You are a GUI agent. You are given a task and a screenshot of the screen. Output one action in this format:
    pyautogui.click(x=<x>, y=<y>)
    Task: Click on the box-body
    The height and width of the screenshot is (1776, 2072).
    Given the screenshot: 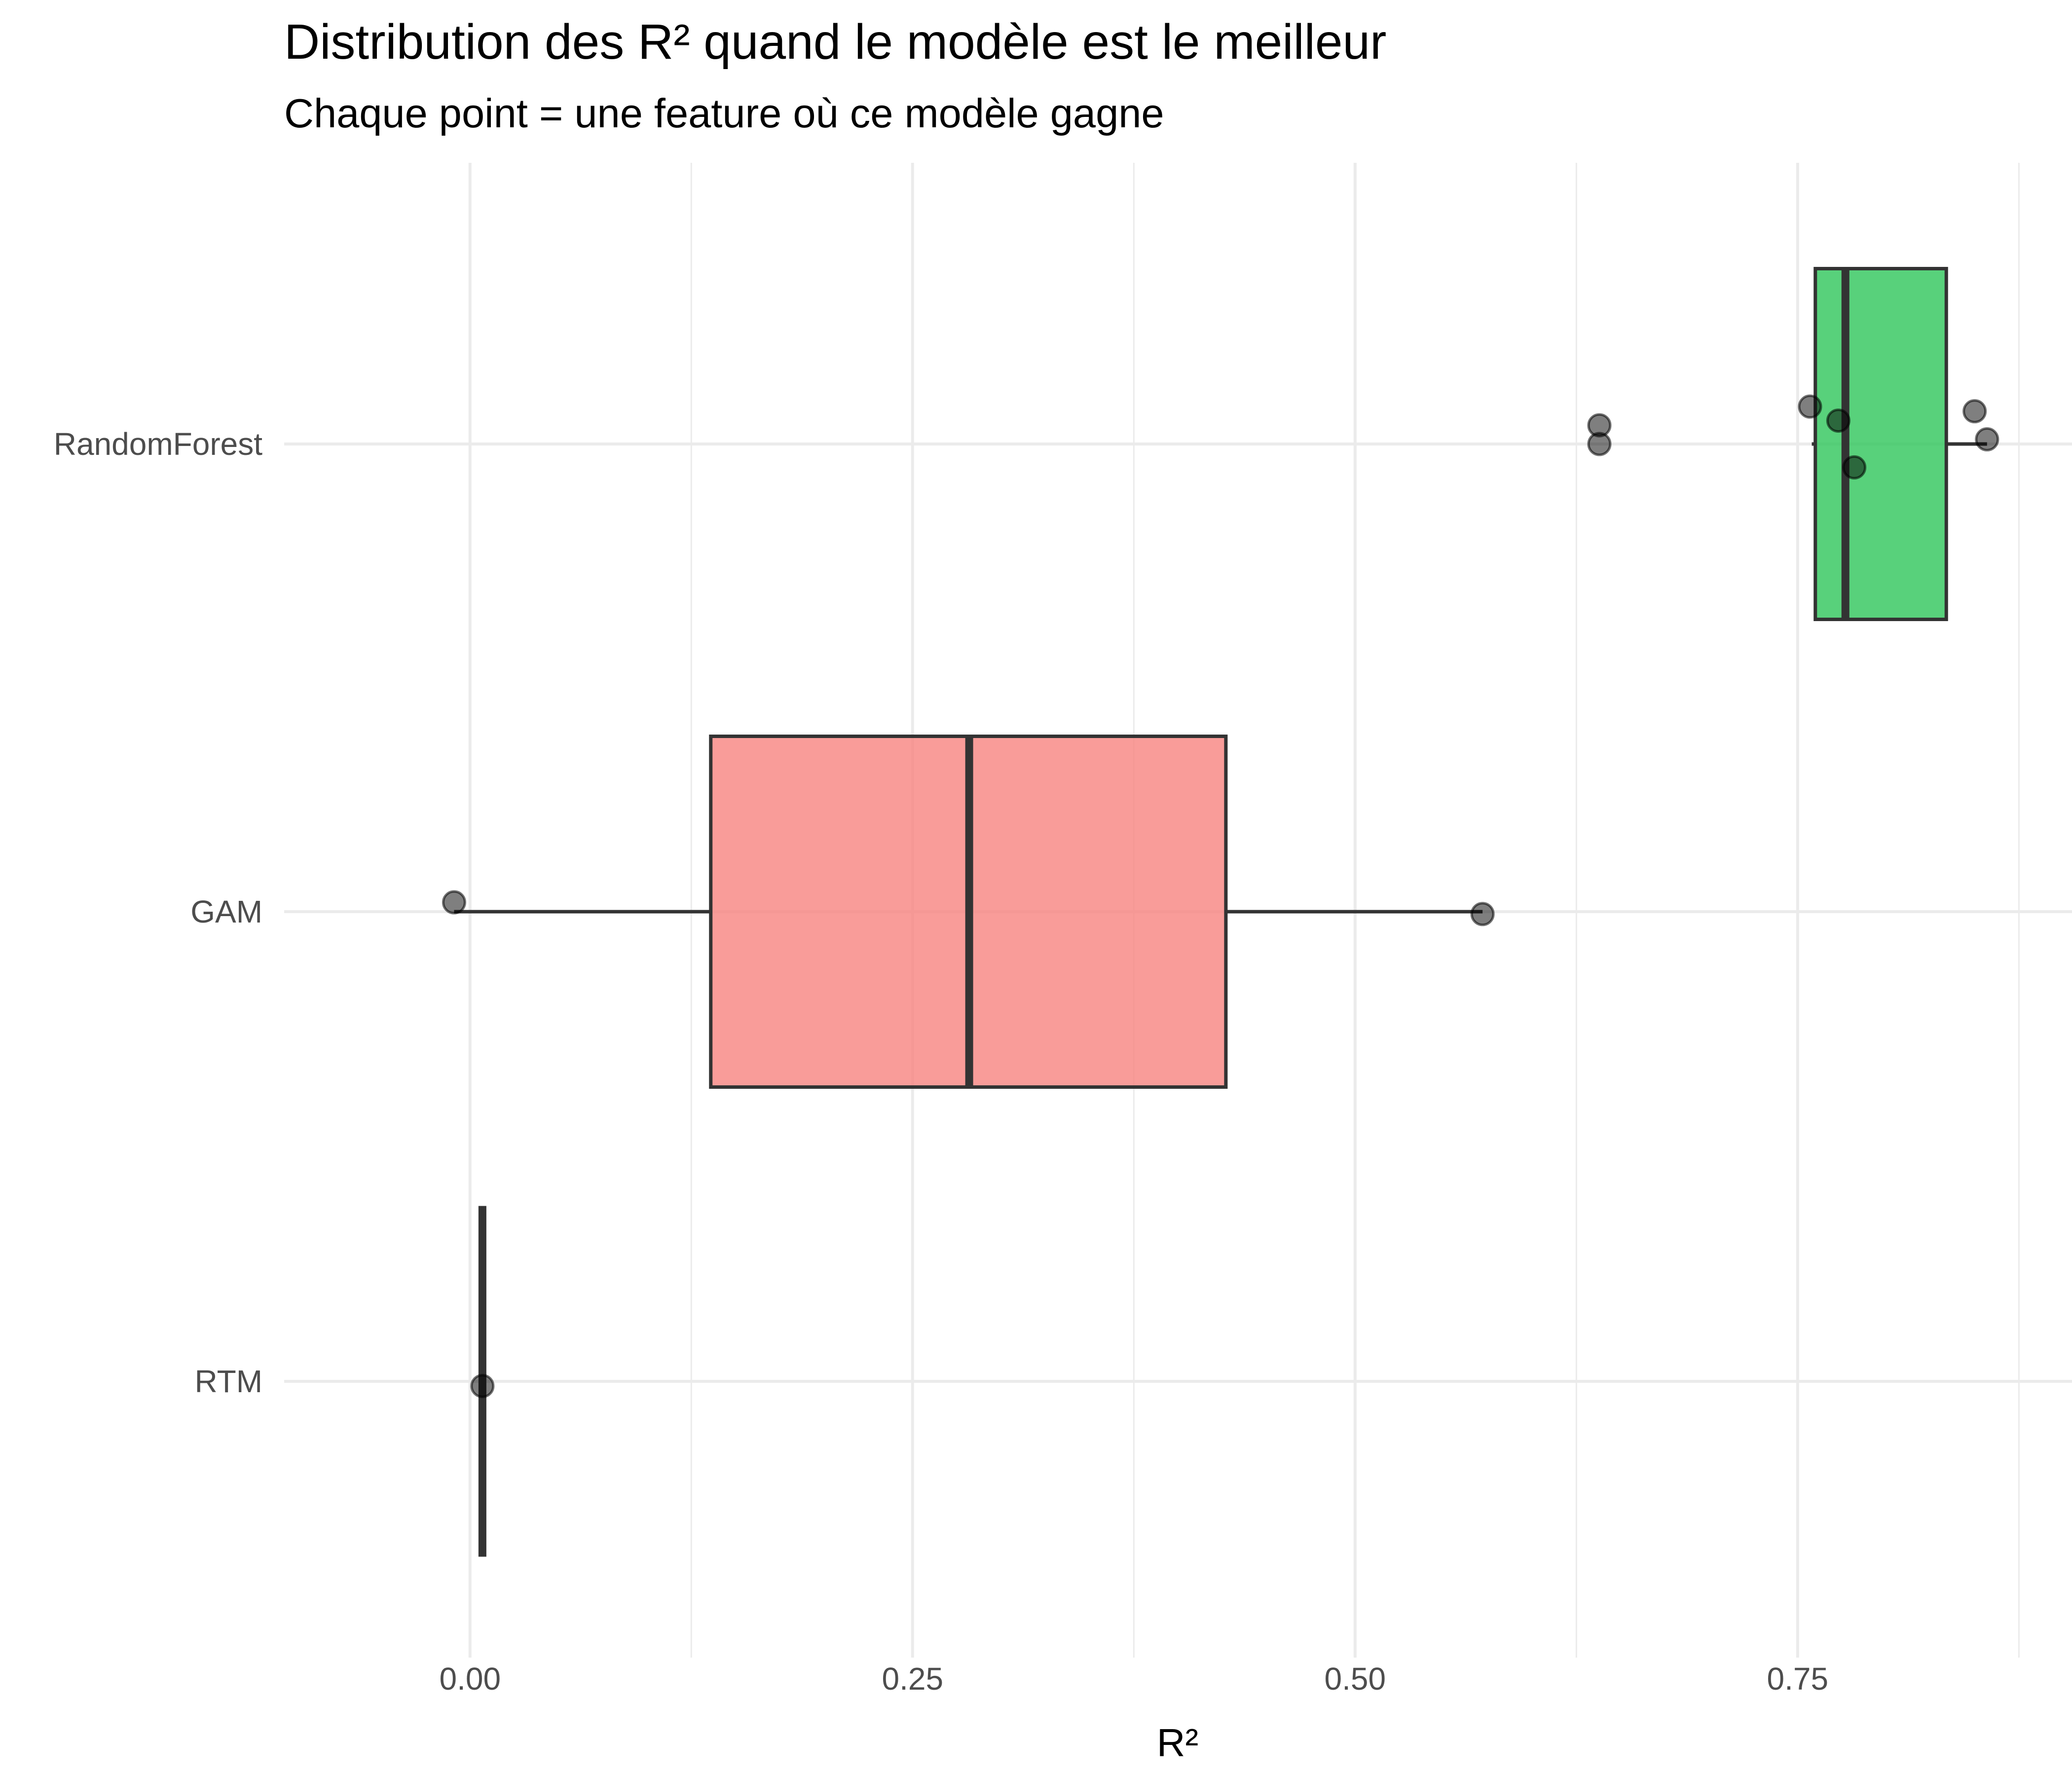 What is the action you would take?
    pyautogui.click(x=1881, y=444)
    